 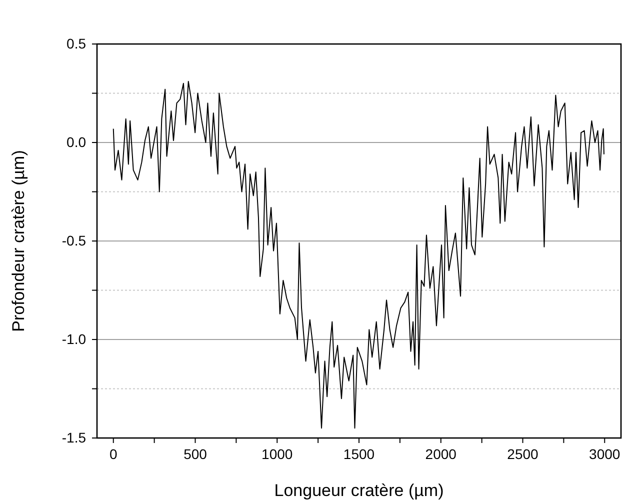 What do you see at coordinates (604, 454) in the screenshot?
I see `x-tick-label: 3000` at bounding box center [604, 454].